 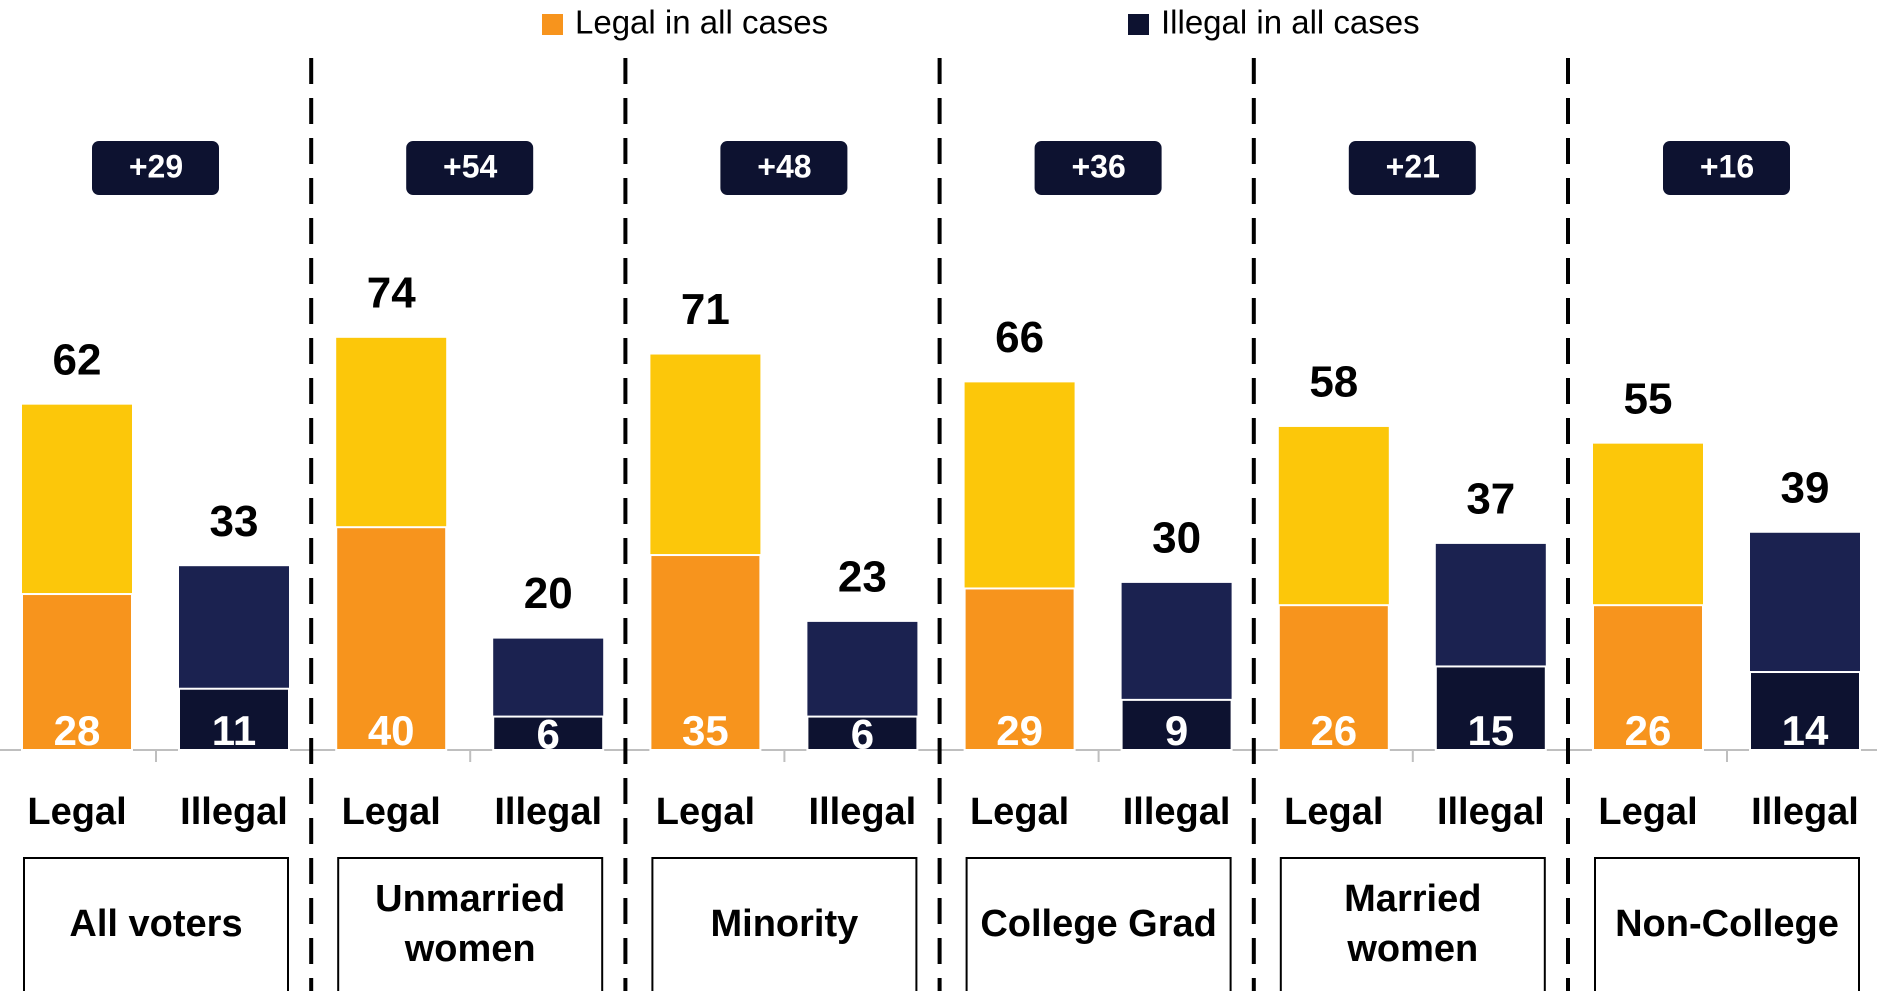 I want to click on category-wrap: Minority, so click(x=784, y=924).